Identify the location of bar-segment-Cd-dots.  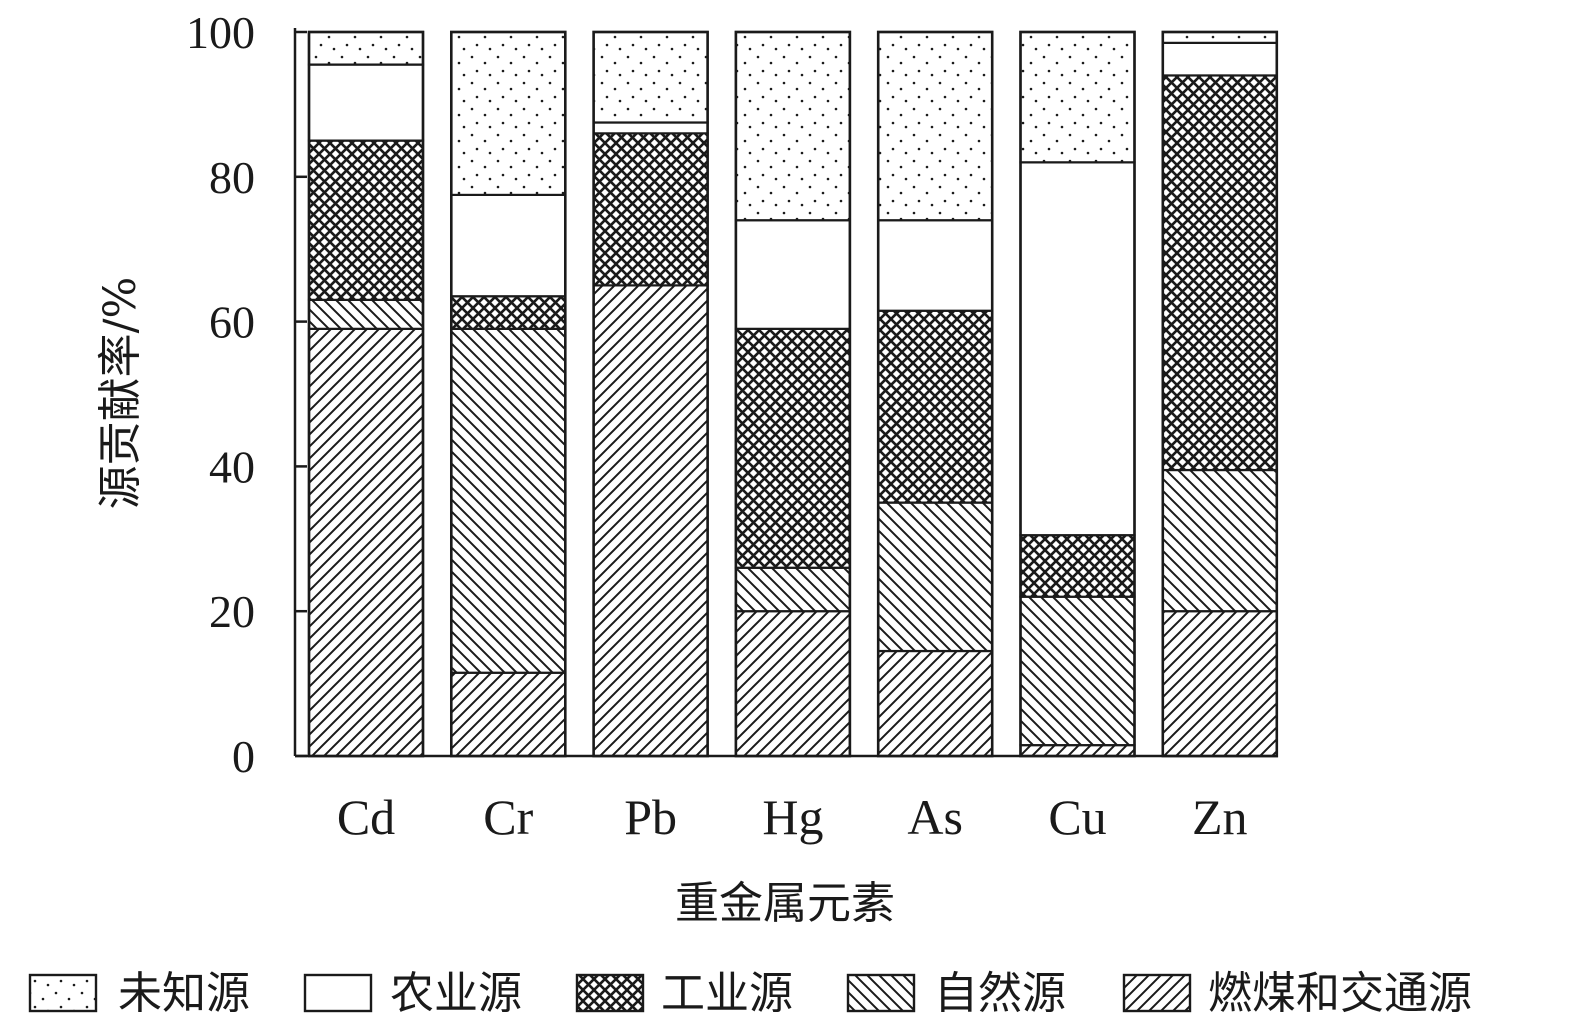
(366, 48).